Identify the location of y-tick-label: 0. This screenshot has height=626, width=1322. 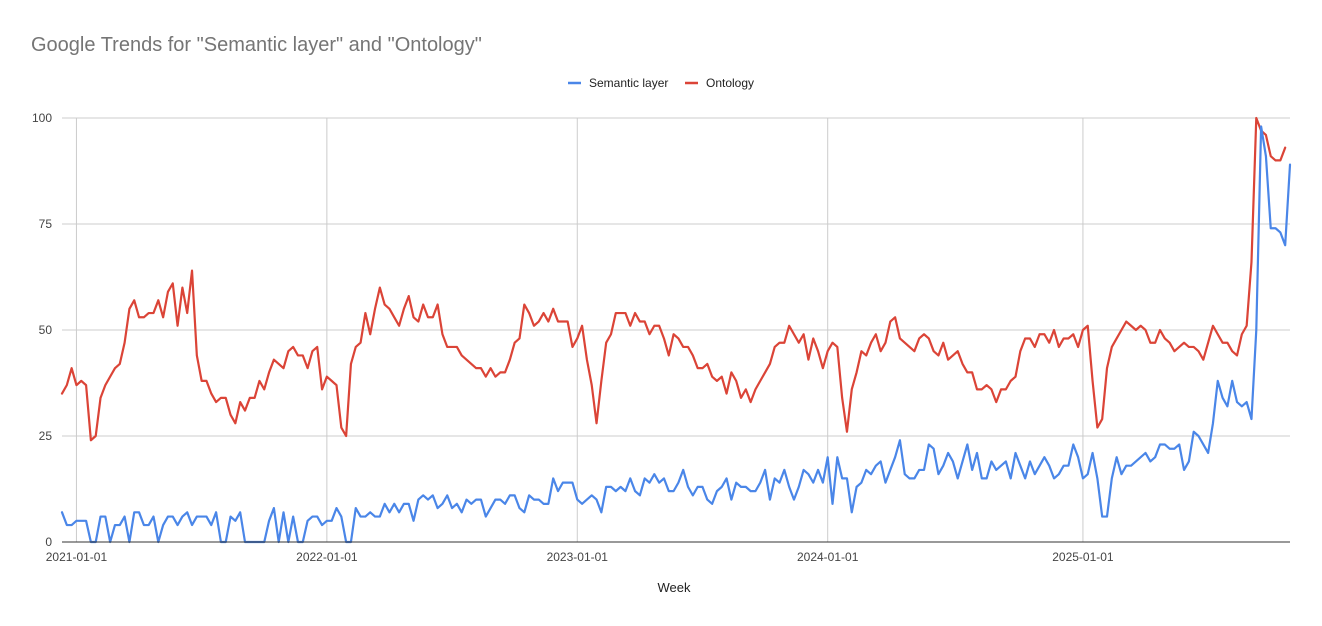
(48, 542).